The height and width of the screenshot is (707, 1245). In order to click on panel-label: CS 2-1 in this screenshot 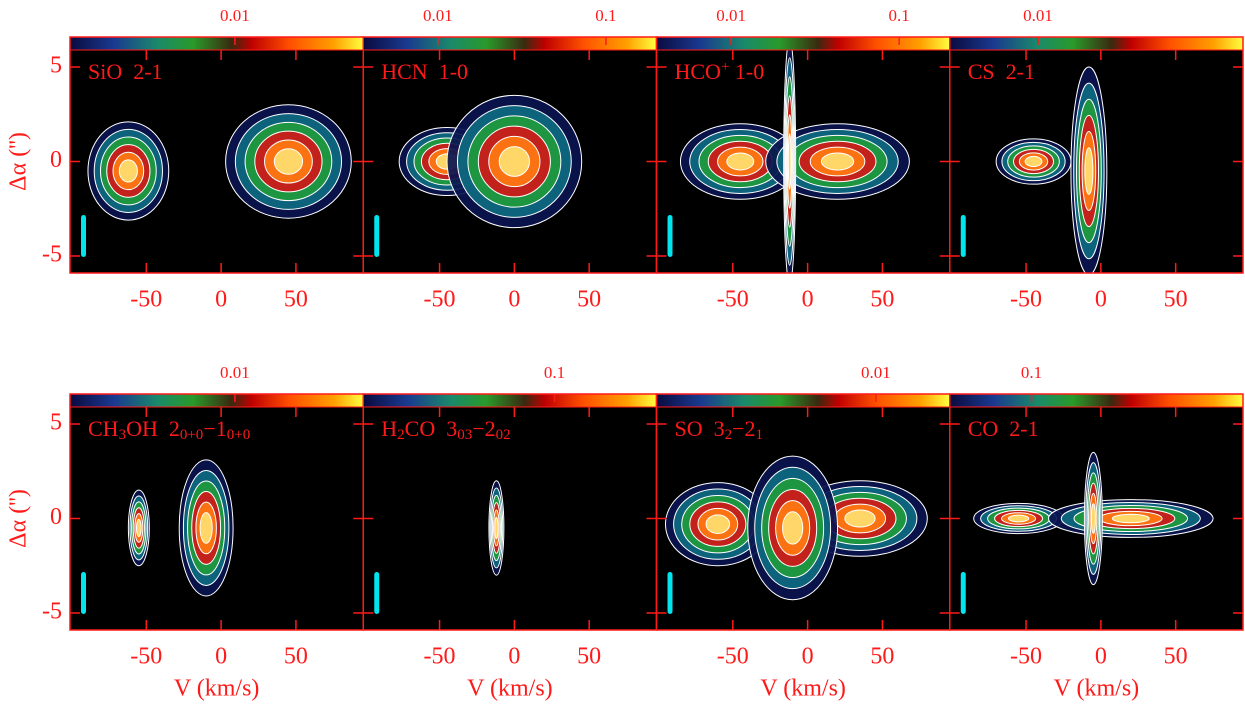, I will do `click(1001, 71)`.